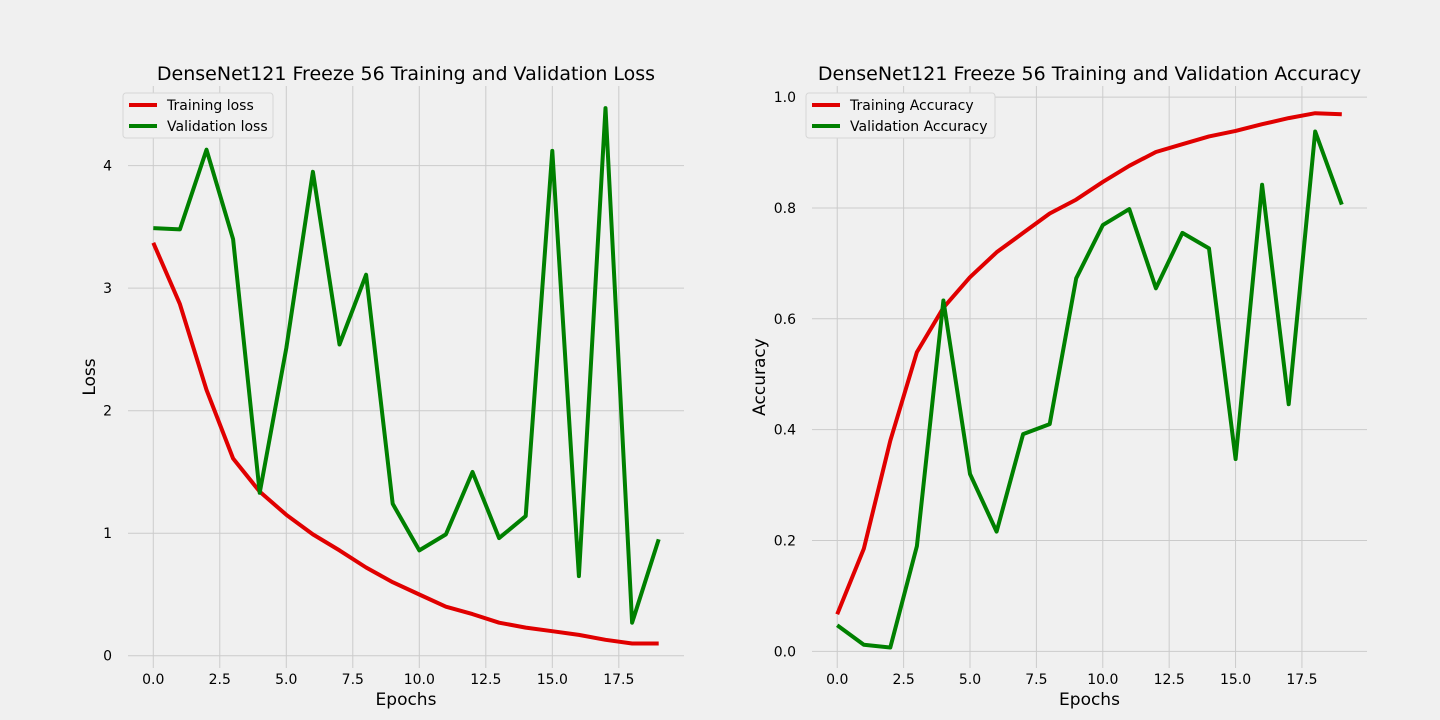 Image resolution: width=1440 pixels, height=720 pixels. Describe the element at coordinates (107, 534) in the screenshot. I see `y-tick-label: 1` at that location.